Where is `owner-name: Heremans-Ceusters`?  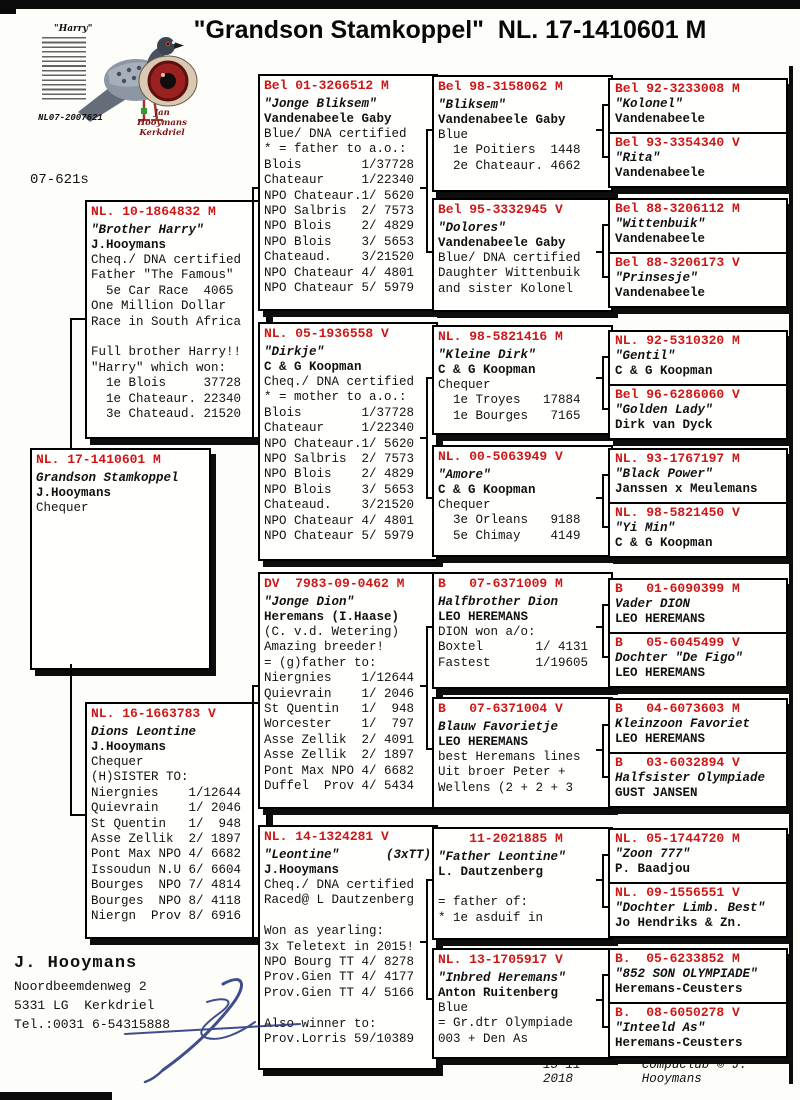
owner-name: Heremans-Ceusters is located at coordinates (679, 989).